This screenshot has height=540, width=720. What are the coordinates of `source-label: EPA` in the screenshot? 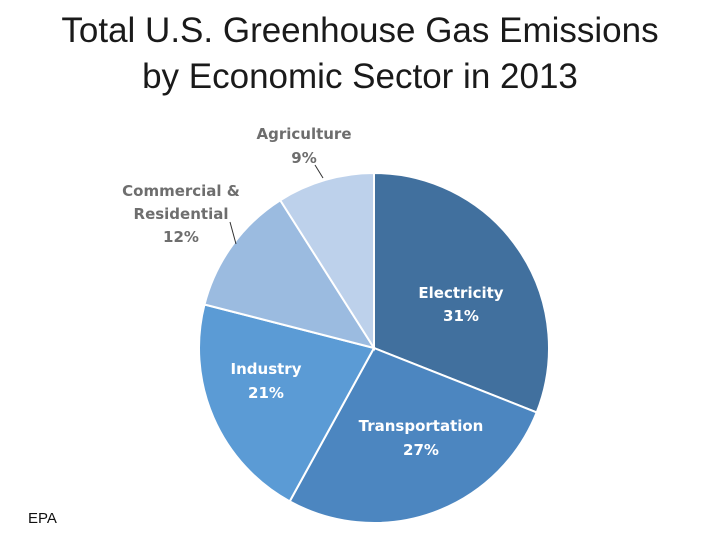 It's located at (42, 518).